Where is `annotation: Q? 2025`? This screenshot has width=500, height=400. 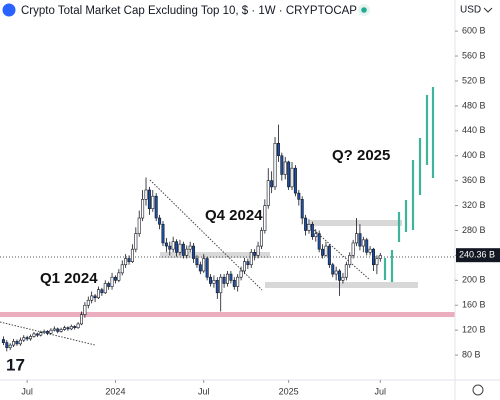
annotation: Q? 2025 is located at coordinates (361, 155).